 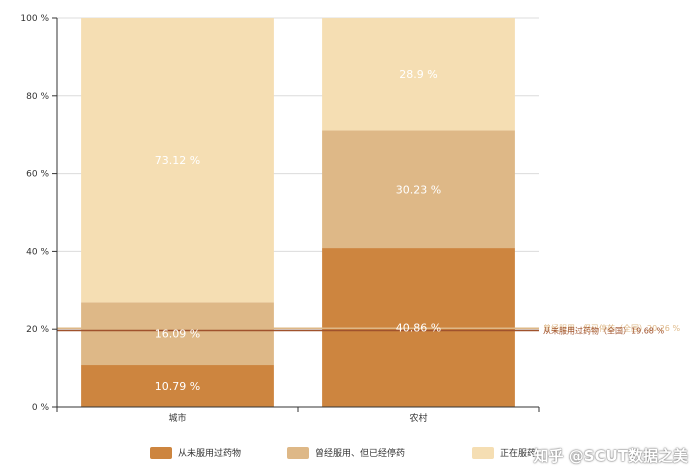 I want to click on y-tick-label-3: 60 %, so click(x=37, y=175).